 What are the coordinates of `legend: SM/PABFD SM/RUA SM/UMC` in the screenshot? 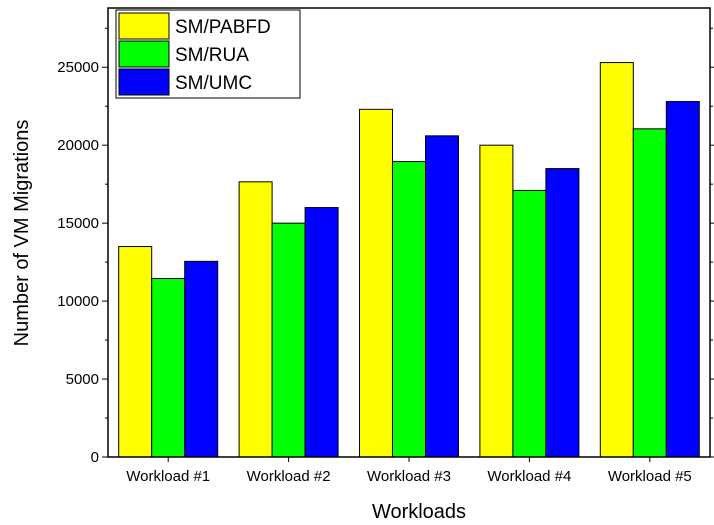 It's located at (208, 54).